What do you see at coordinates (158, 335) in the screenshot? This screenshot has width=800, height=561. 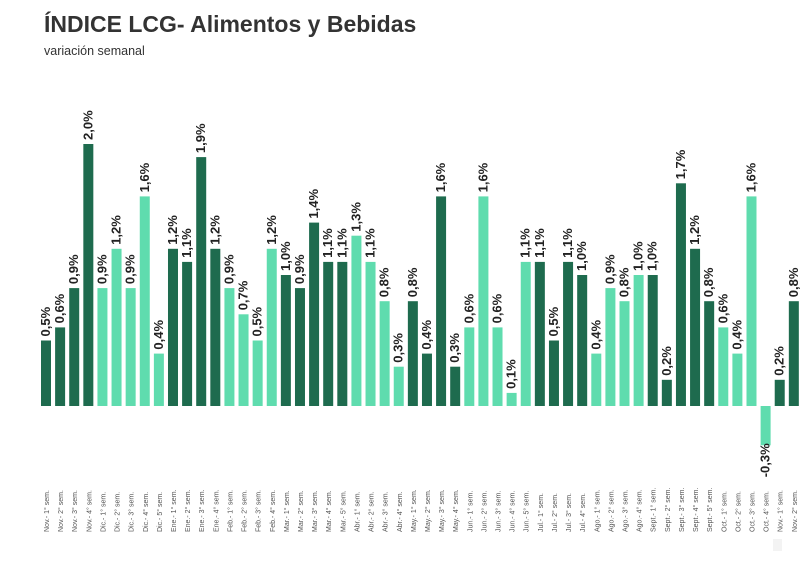 I see `value-label-9: 0,4%` at bounding box center [158, 335].